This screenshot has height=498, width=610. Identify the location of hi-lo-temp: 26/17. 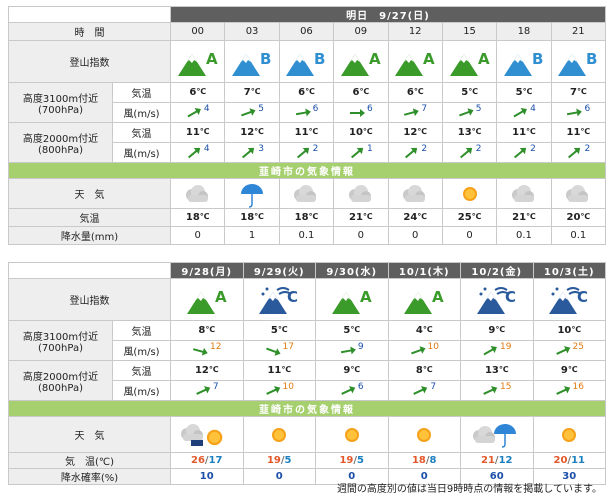
(207, 460).